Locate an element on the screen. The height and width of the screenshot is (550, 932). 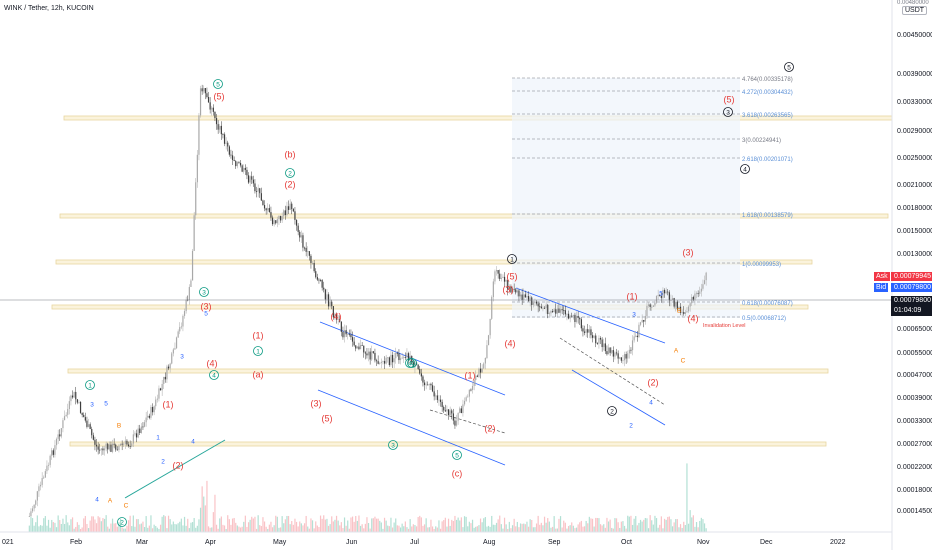
fib-label: 1.618(0.00138579) is located at coordinates (767, 216).